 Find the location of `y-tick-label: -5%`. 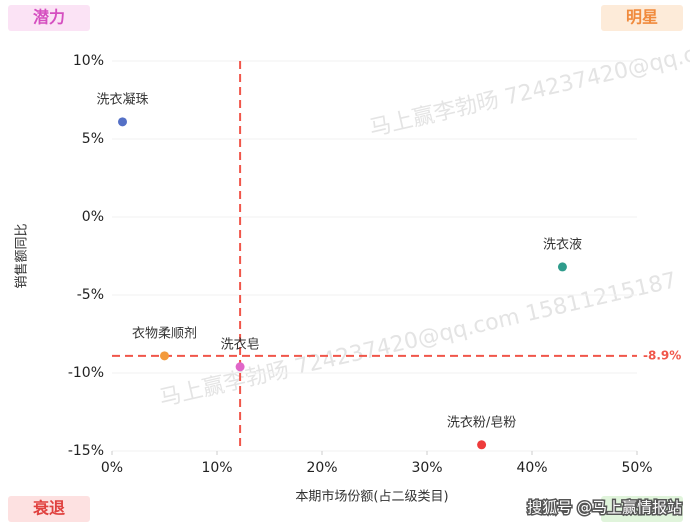

y-tick-label: -5% is located at coordinates (90, 295).